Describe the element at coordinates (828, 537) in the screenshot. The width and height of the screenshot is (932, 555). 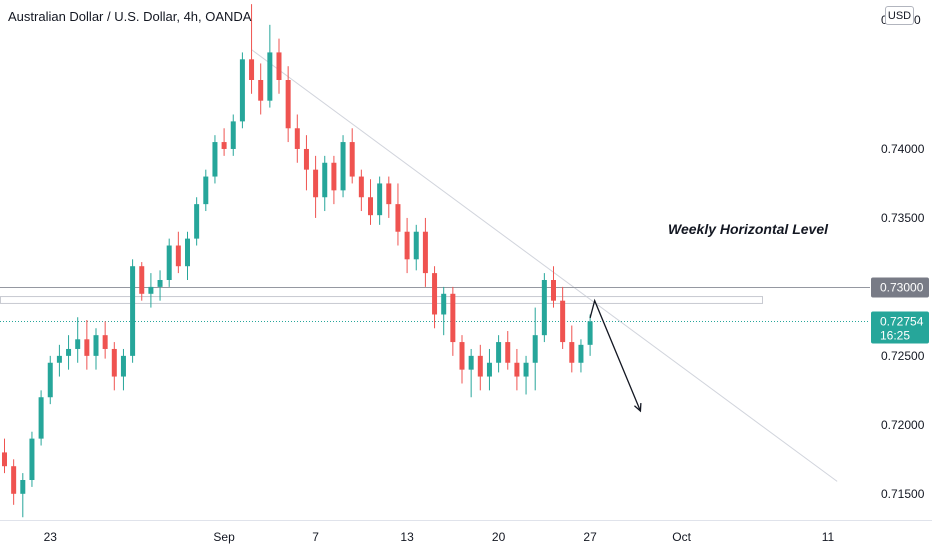
I see `time-tick-label: 11` at that location.